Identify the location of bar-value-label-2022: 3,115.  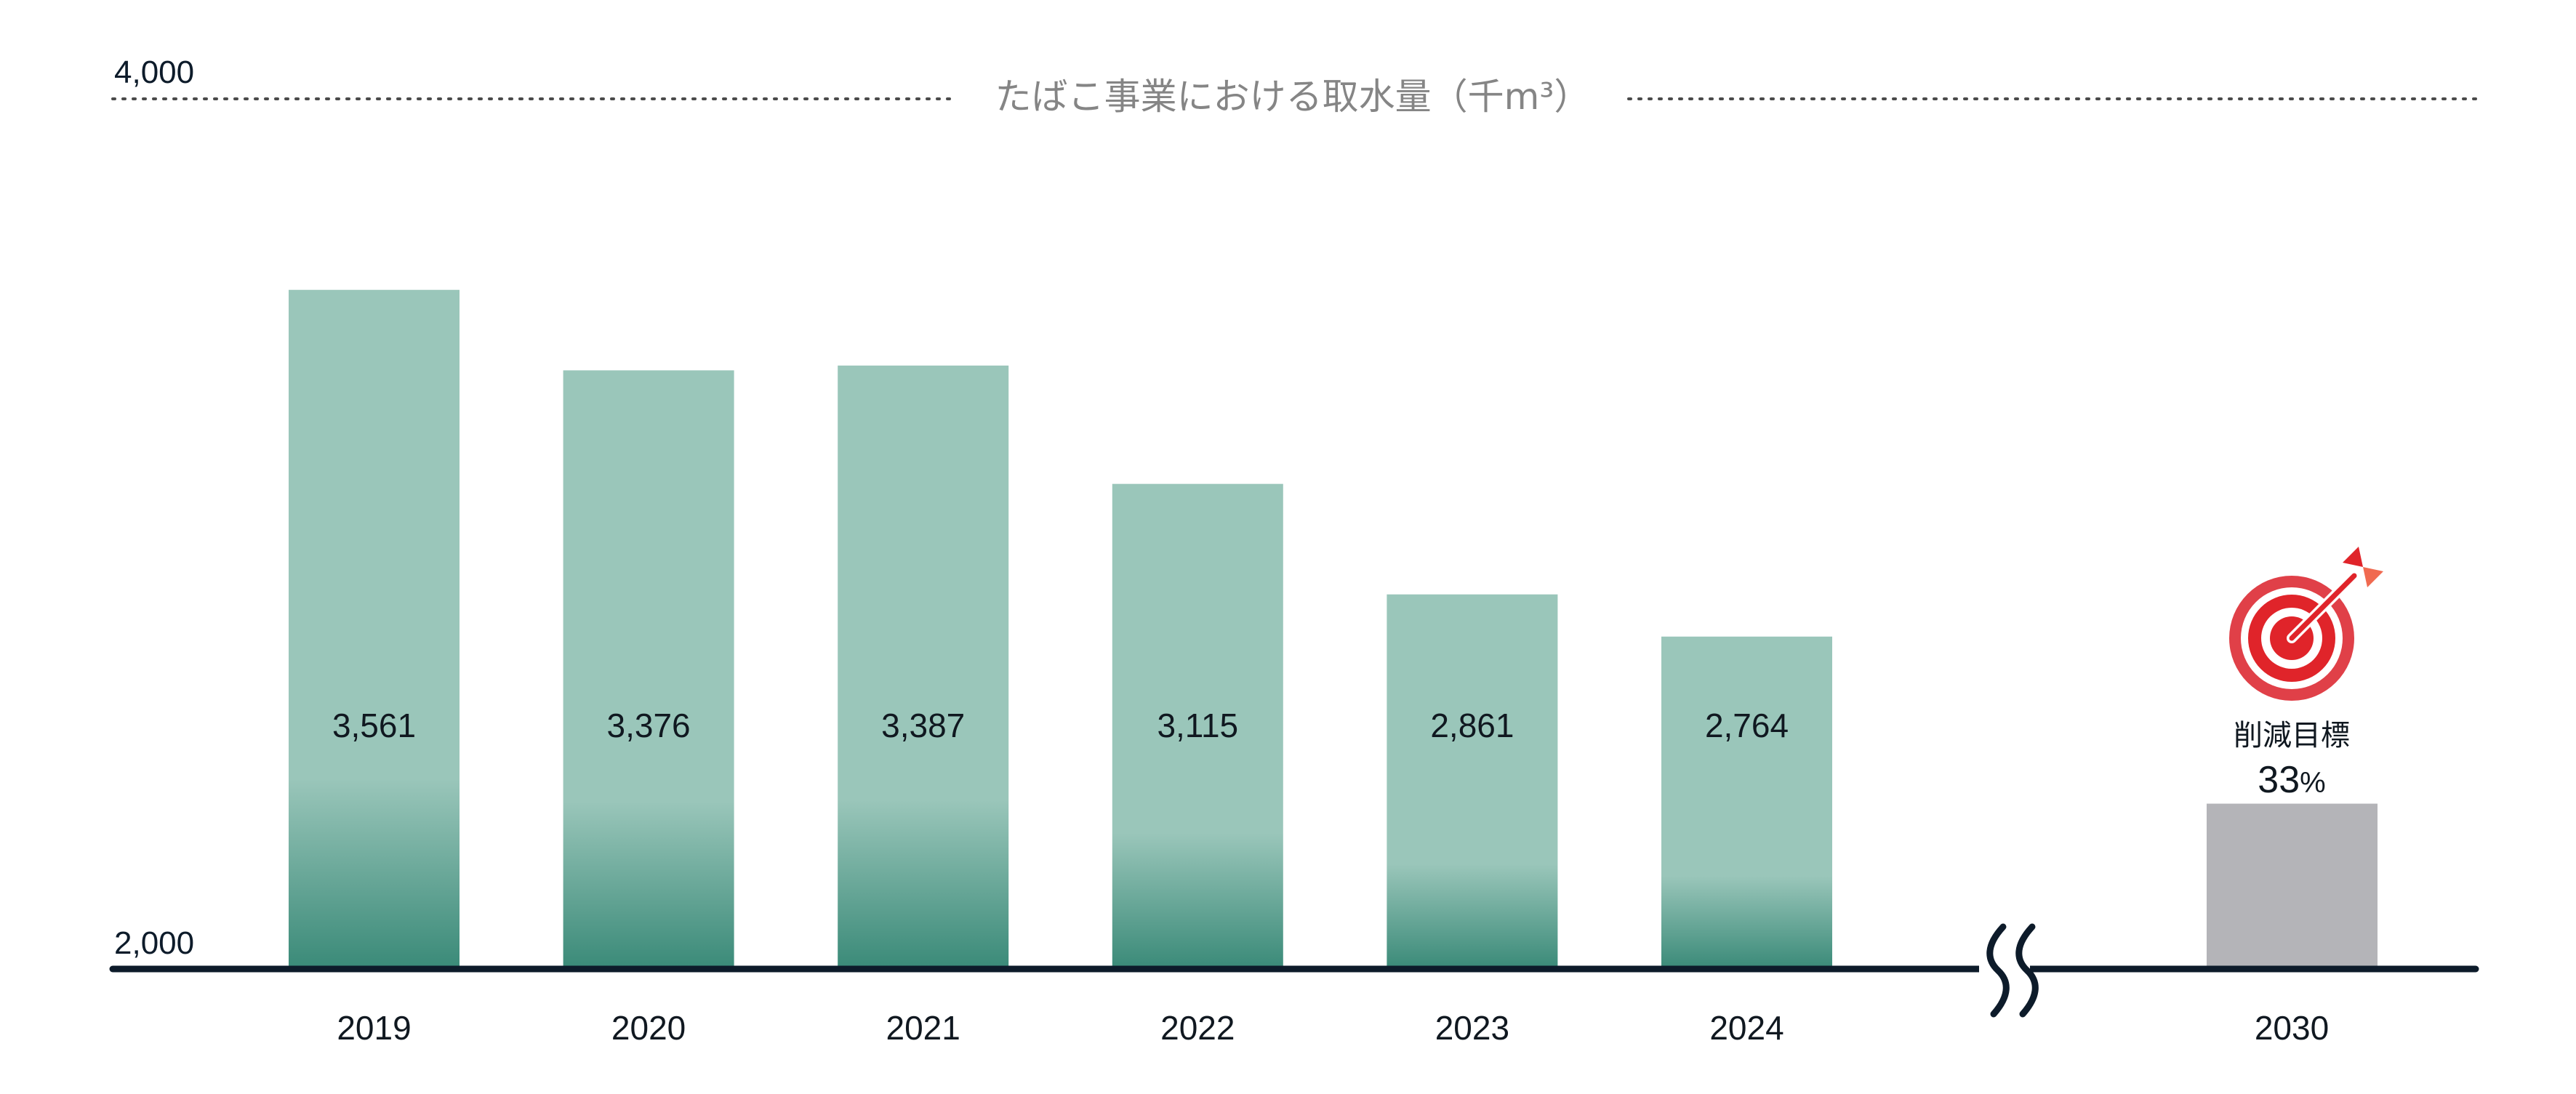
(1198, 725).